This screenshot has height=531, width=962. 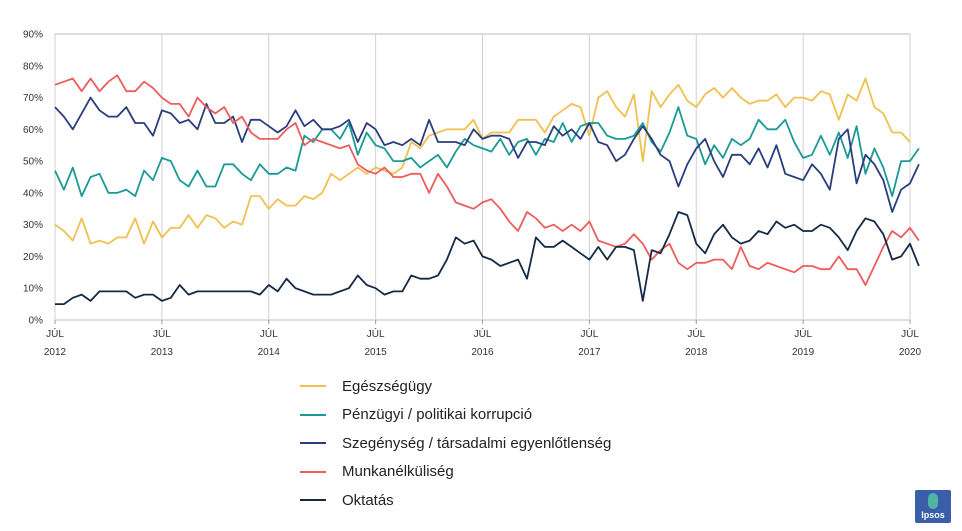 What do you see at coordinates (455, 386) in the screenshot?
I see `legend-item: Egészségügy` at bounding box center [455, 386].